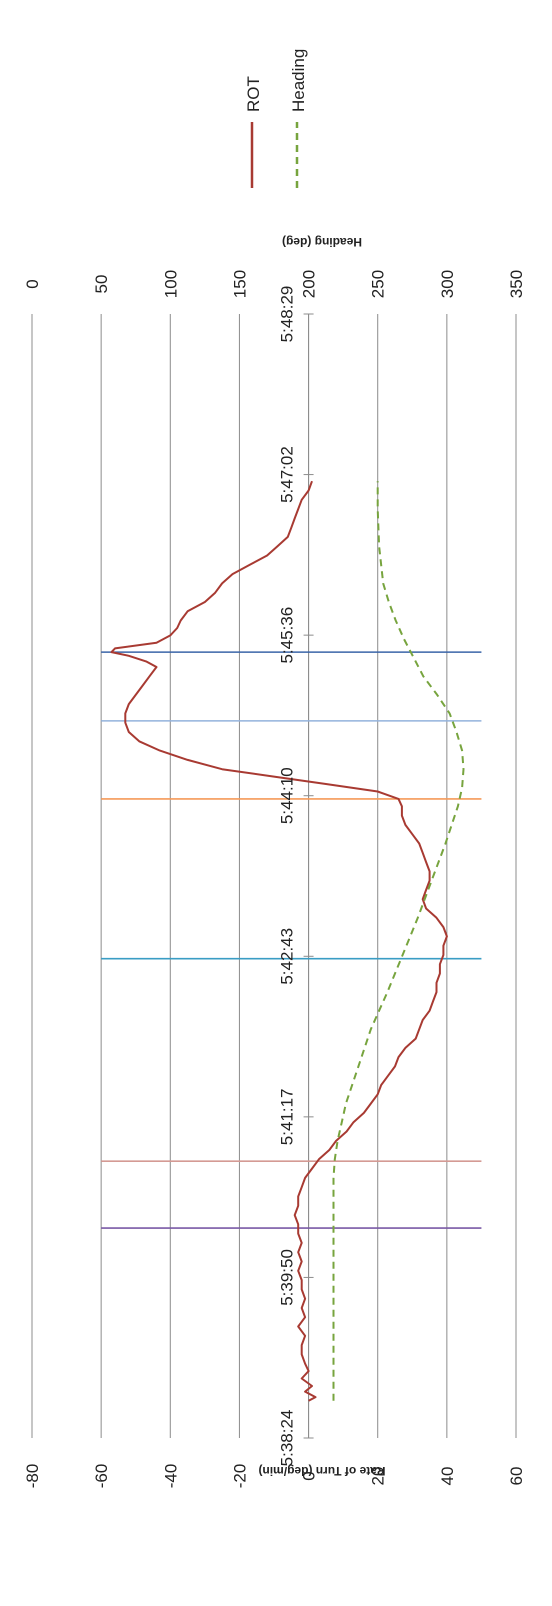 This screenshot has height=1606, width=552. I want to click on x-tick-label-6: 5:47:02, so click(287, 474).